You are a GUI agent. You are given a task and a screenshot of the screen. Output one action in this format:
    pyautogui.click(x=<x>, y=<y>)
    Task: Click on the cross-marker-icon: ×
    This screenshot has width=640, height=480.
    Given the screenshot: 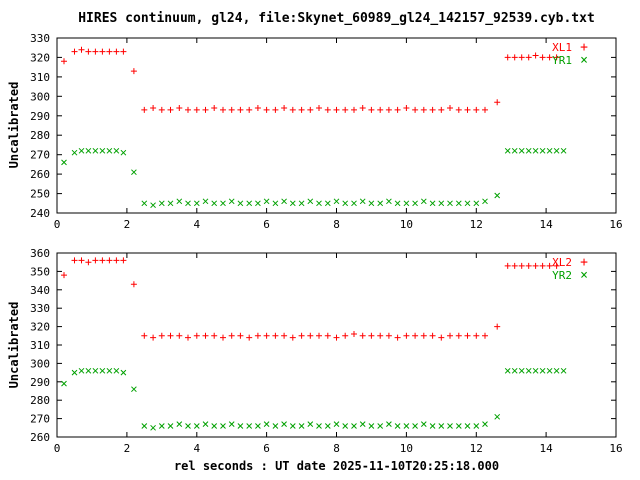 What is the action you would take?
    pyautogui.click(x=584, y=275)
    